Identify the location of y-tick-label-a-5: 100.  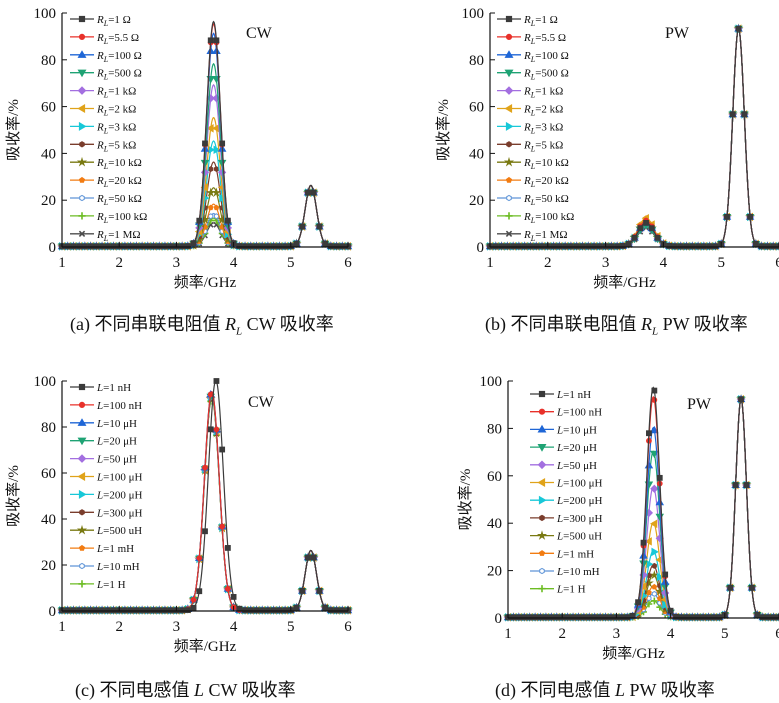
(45, 14).